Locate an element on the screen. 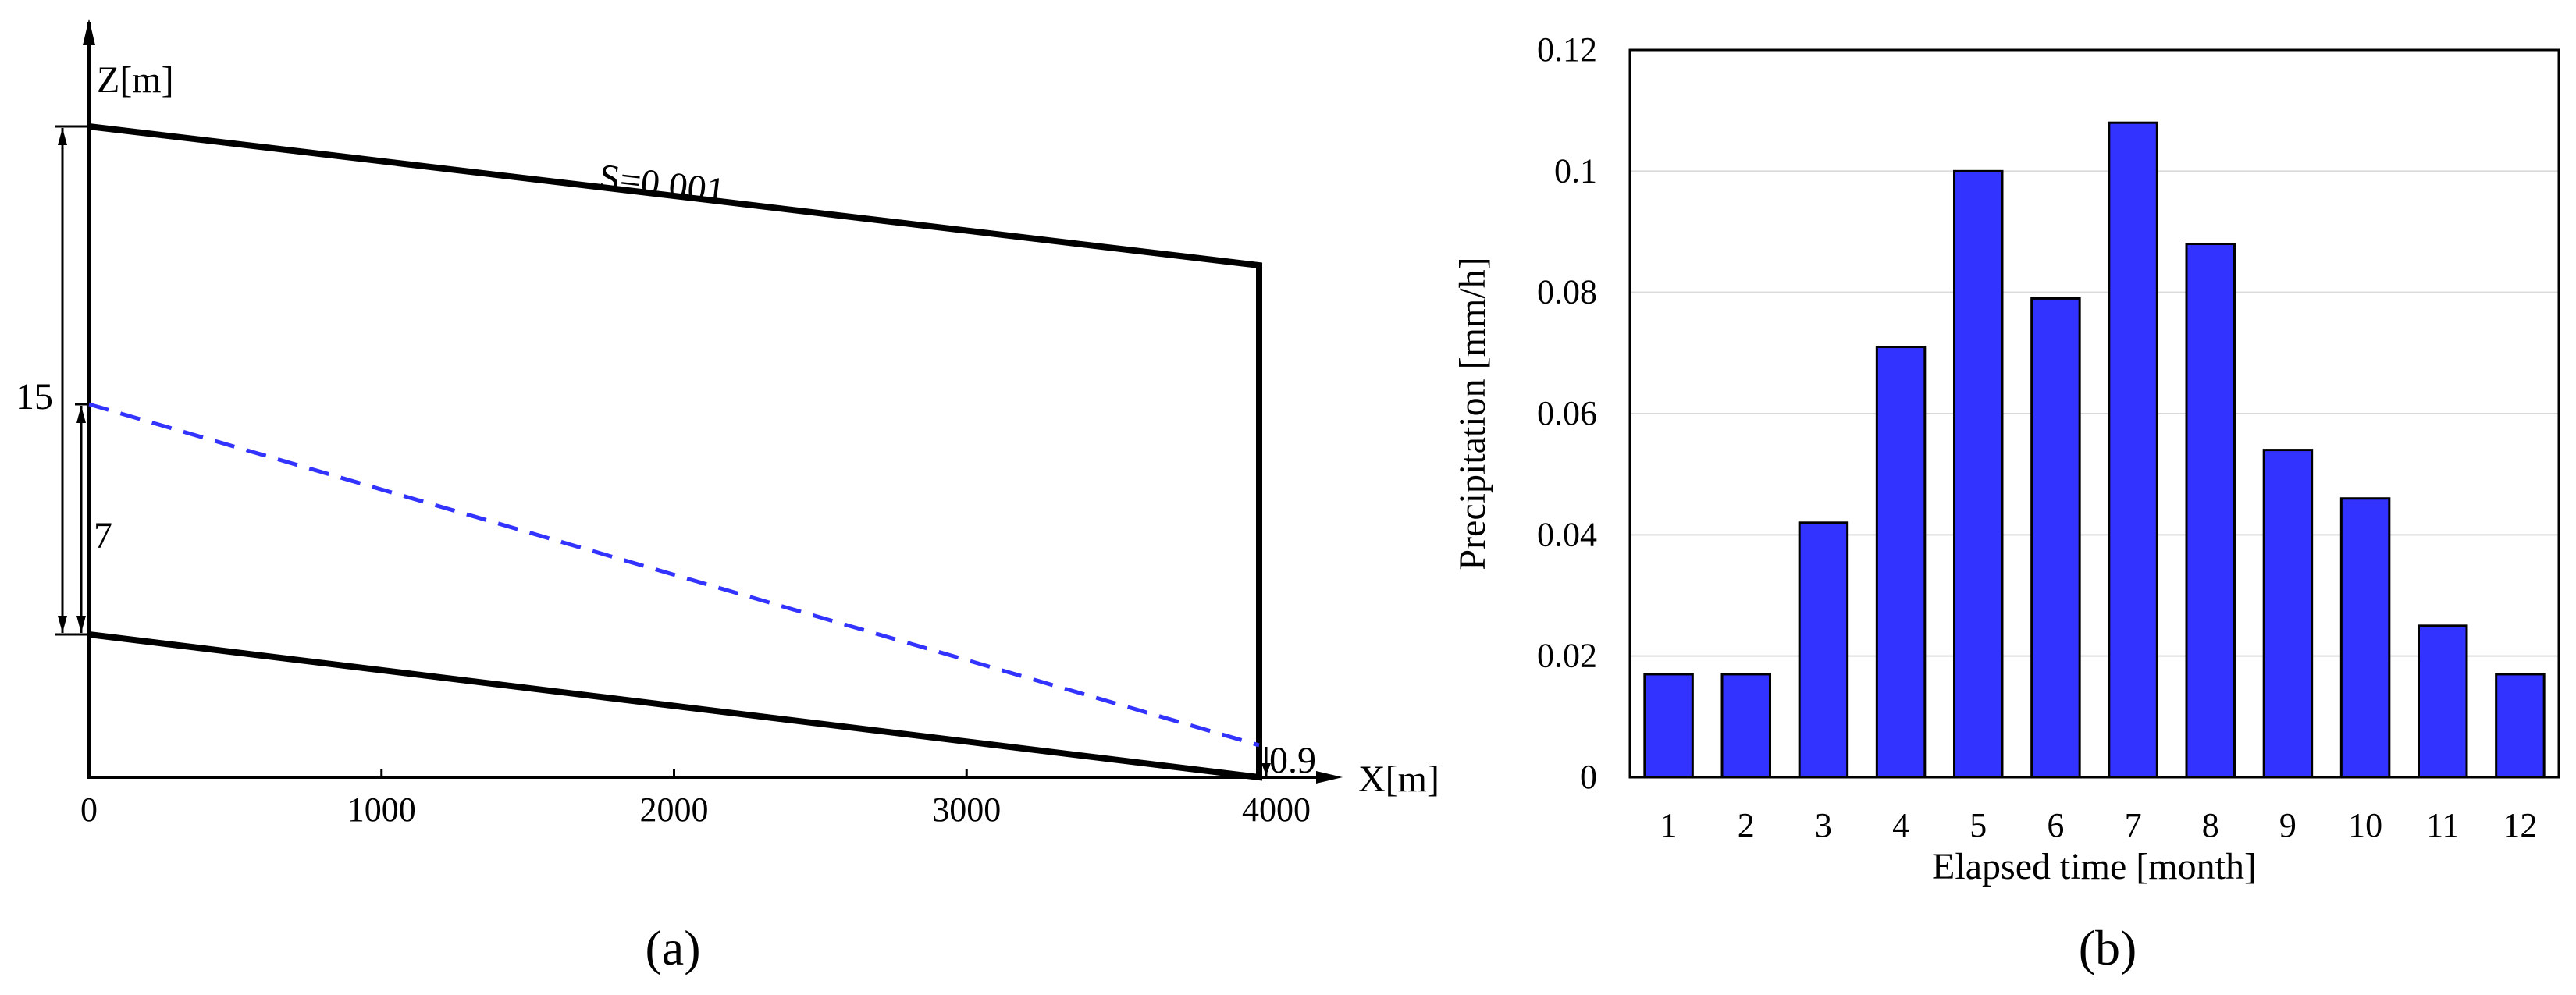  x-tick-label: 12 is located at coordinates (2520, 825).